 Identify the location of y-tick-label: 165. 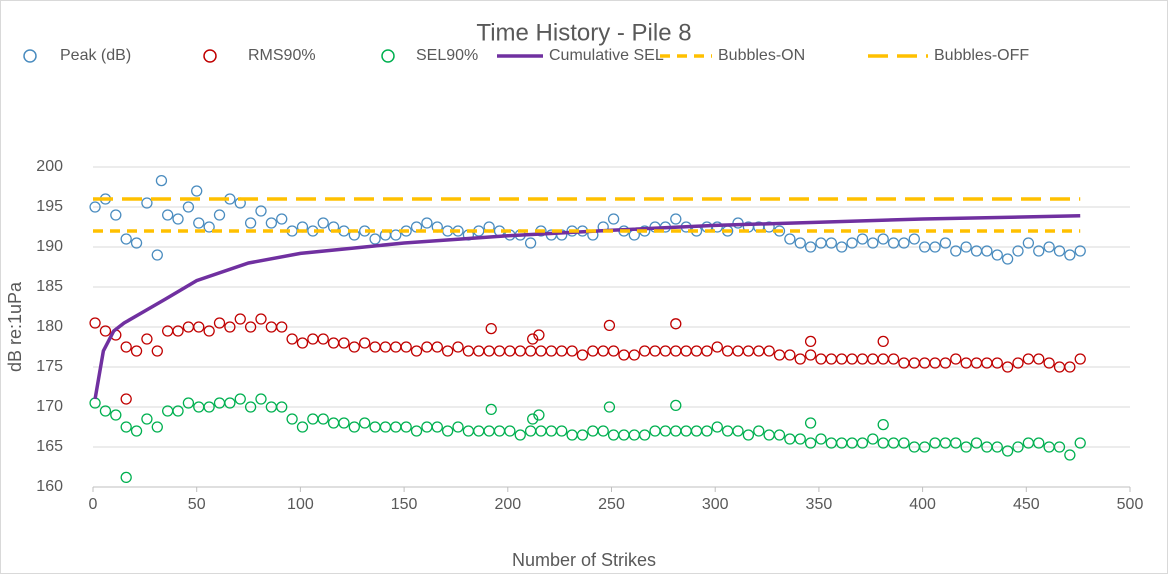
(49, 446).